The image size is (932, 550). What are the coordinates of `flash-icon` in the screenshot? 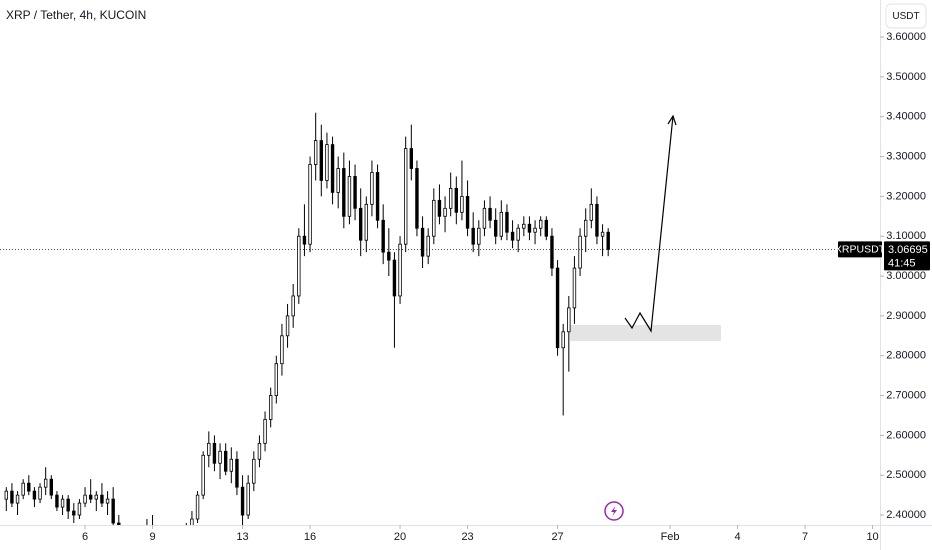 It's located at (614, 511).